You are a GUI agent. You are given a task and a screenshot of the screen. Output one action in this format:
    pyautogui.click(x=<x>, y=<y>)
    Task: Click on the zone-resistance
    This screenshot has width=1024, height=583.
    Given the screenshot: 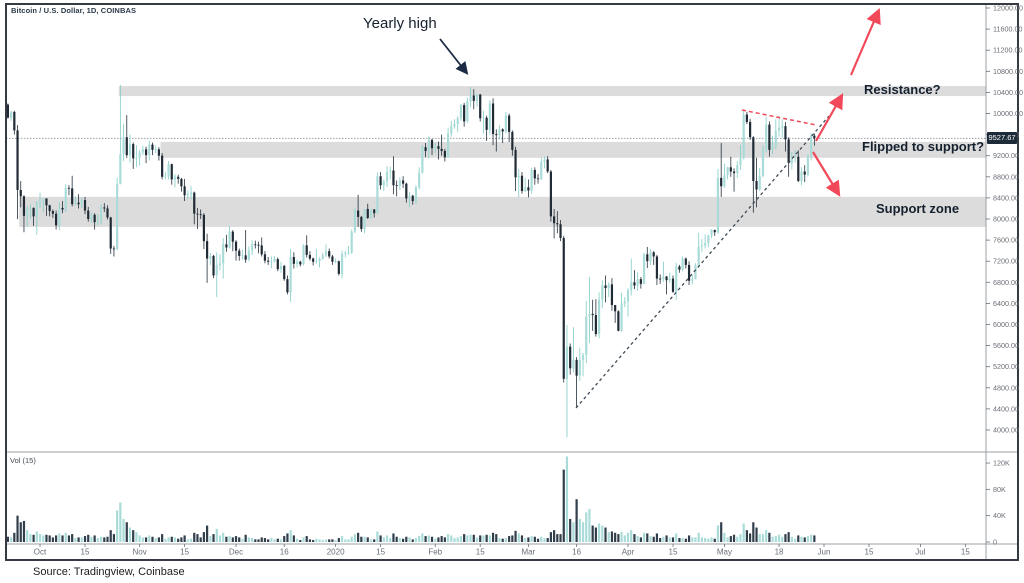 What is the action you would take?
    pyautogui.click(x=552, y=91)
    